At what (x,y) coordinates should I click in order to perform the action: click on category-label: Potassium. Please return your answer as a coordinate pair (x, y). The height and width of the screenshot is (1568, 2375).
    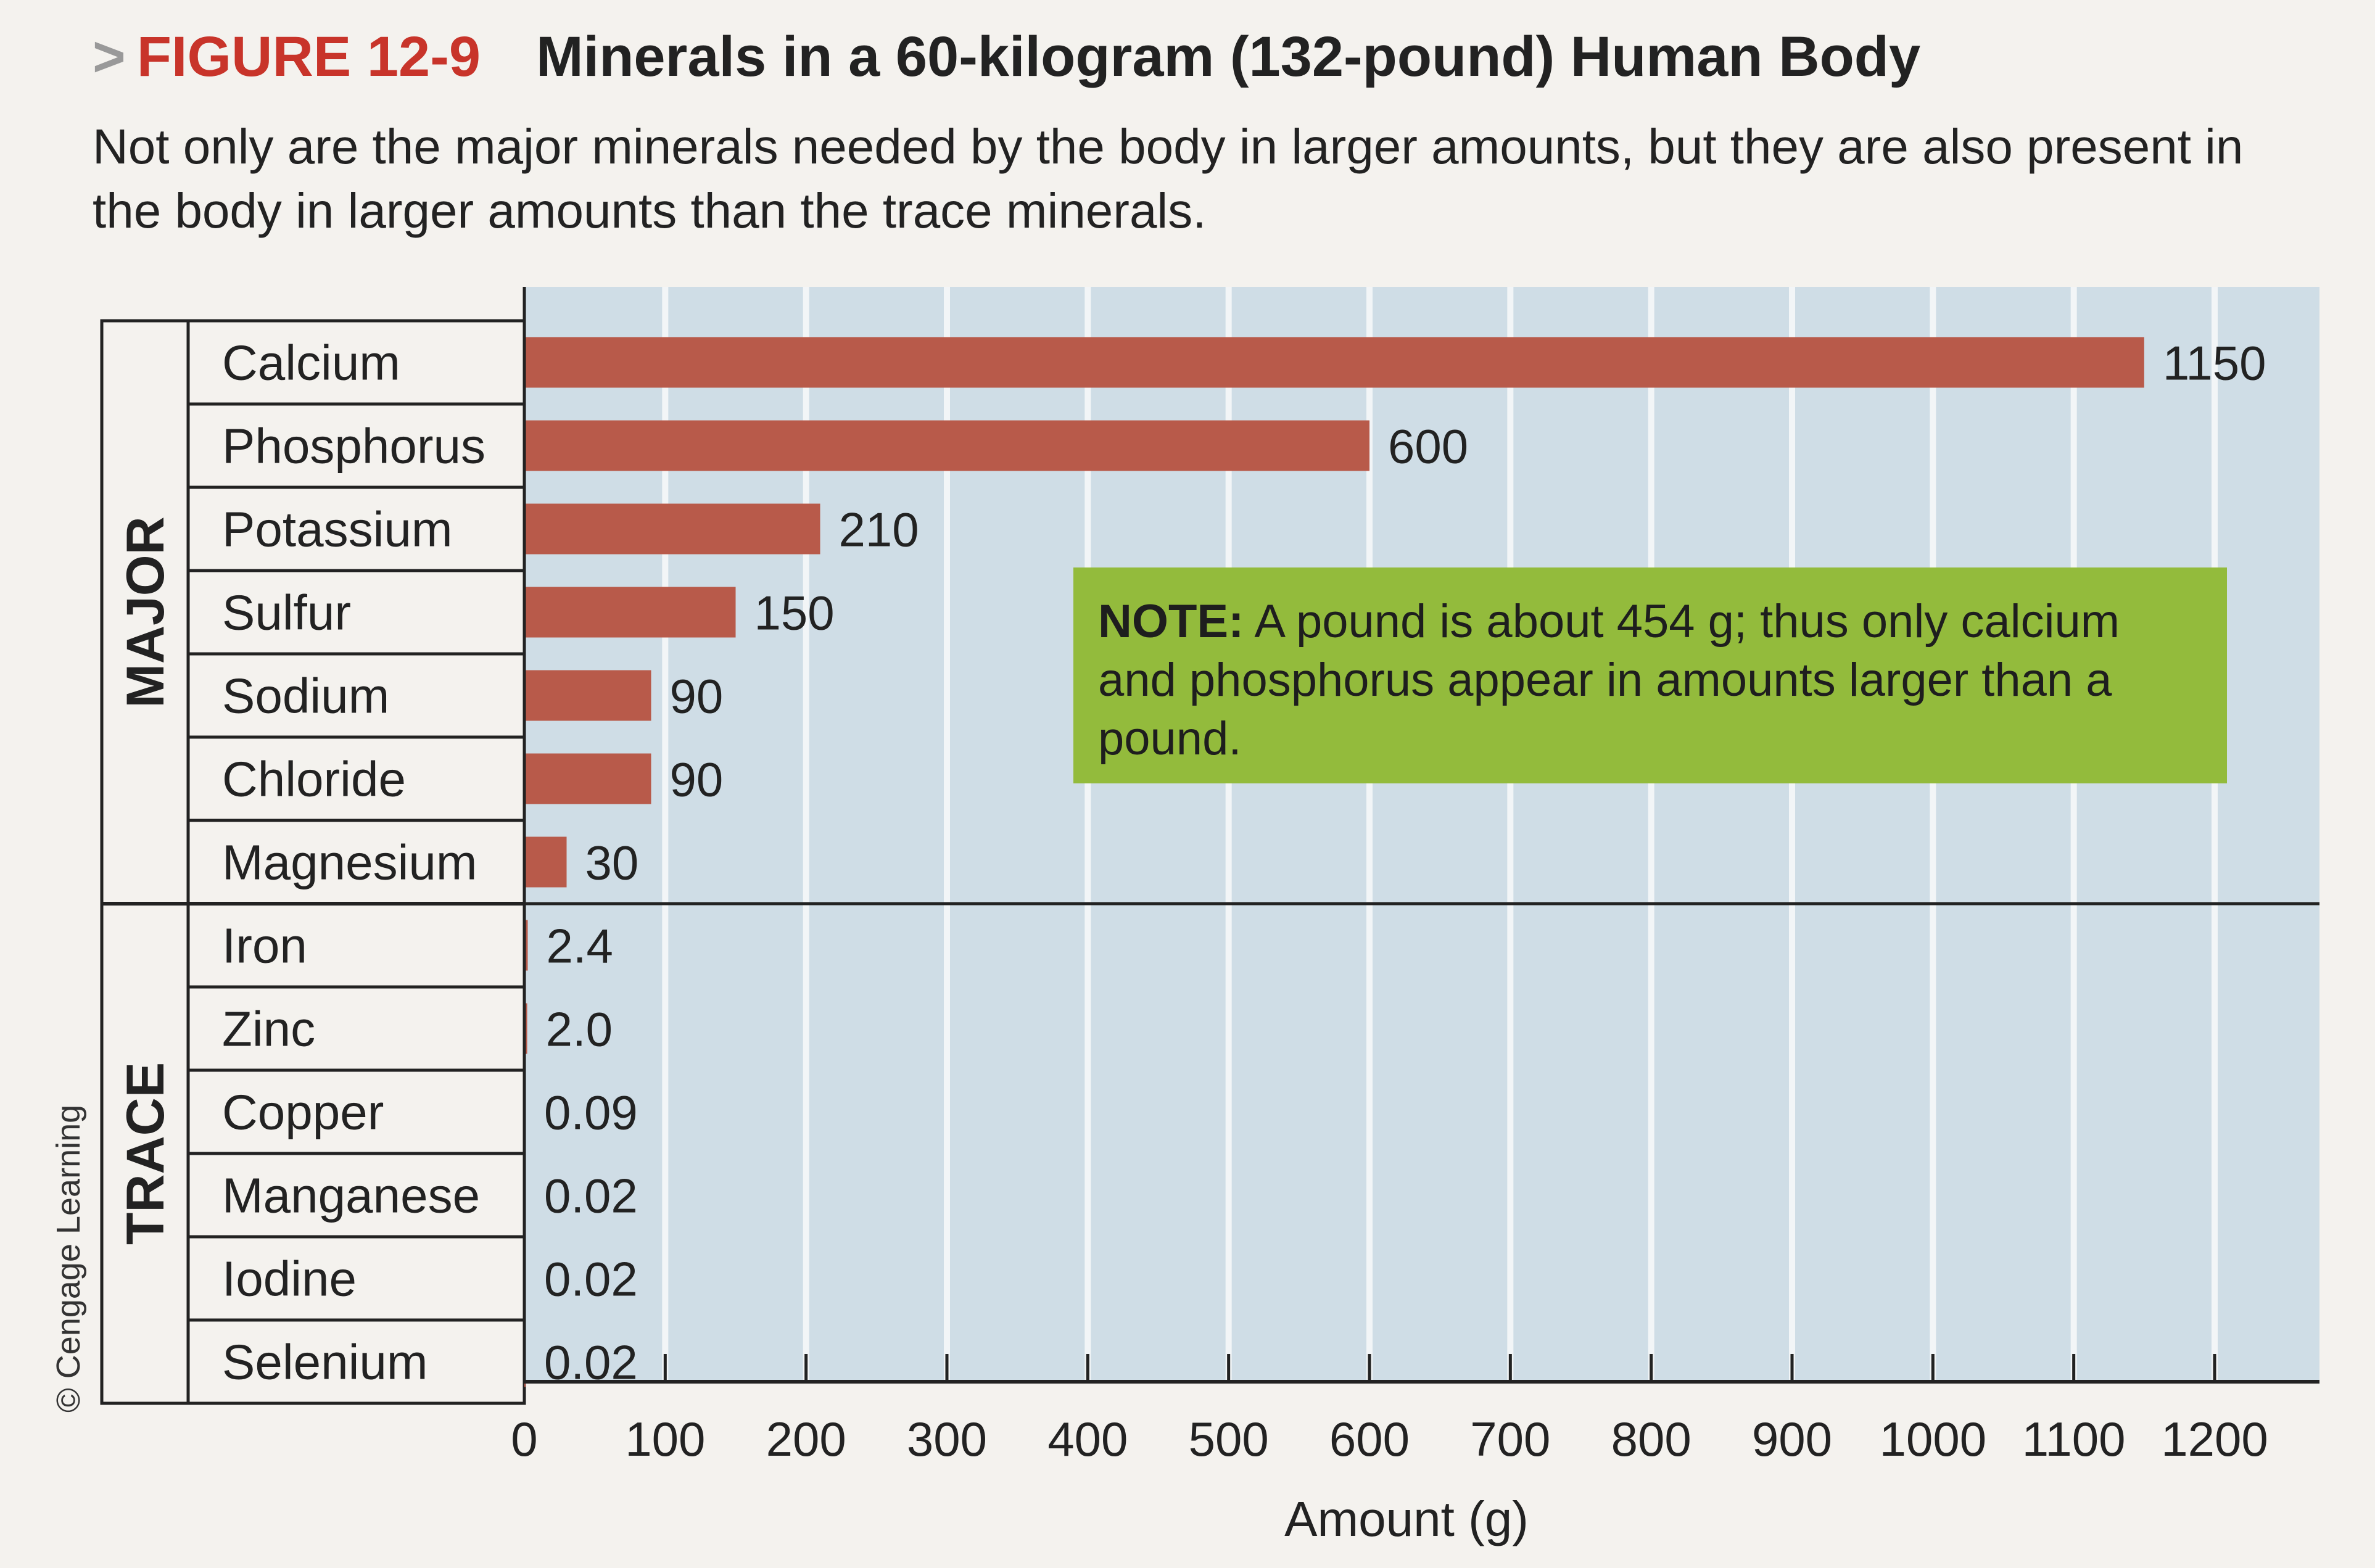
    Looking at the image, I should click on (337, 529).